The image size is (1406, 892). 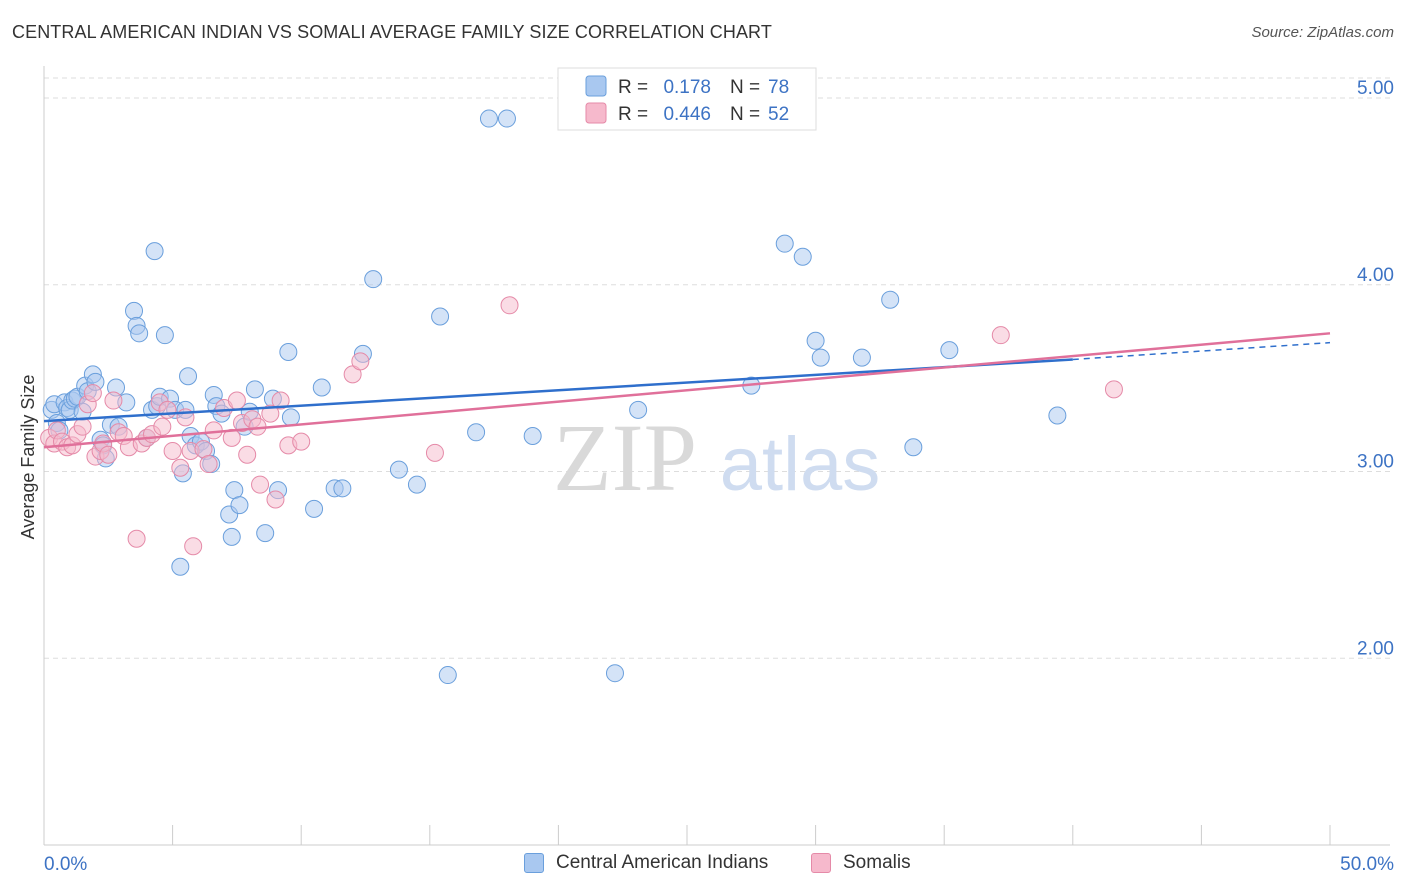 I want to click on legend-item-somalis: Somalis, so click(x=861, y=863).